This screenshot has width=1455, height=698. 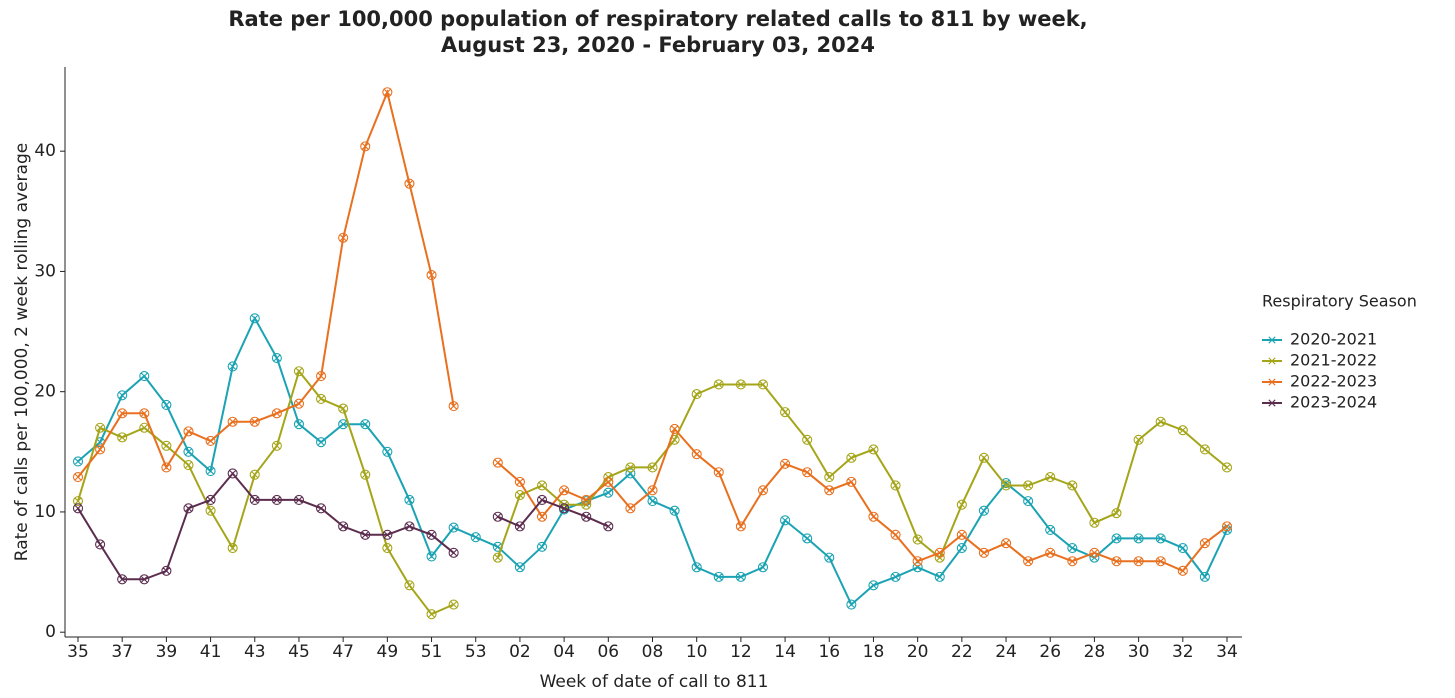 What do you see at coordinates (1227, 652) in the screenshot?
I see `x-tick-label: 34` at bounding box center [1227, 652].